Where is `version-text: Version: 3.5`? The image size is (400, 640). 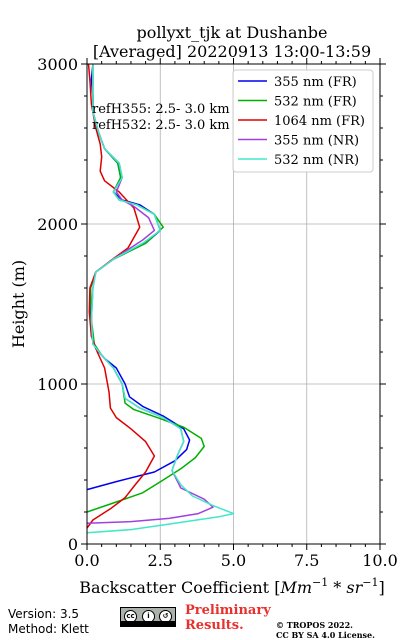 version-text: Version: 3.5 is located at coordinates (44, 614).